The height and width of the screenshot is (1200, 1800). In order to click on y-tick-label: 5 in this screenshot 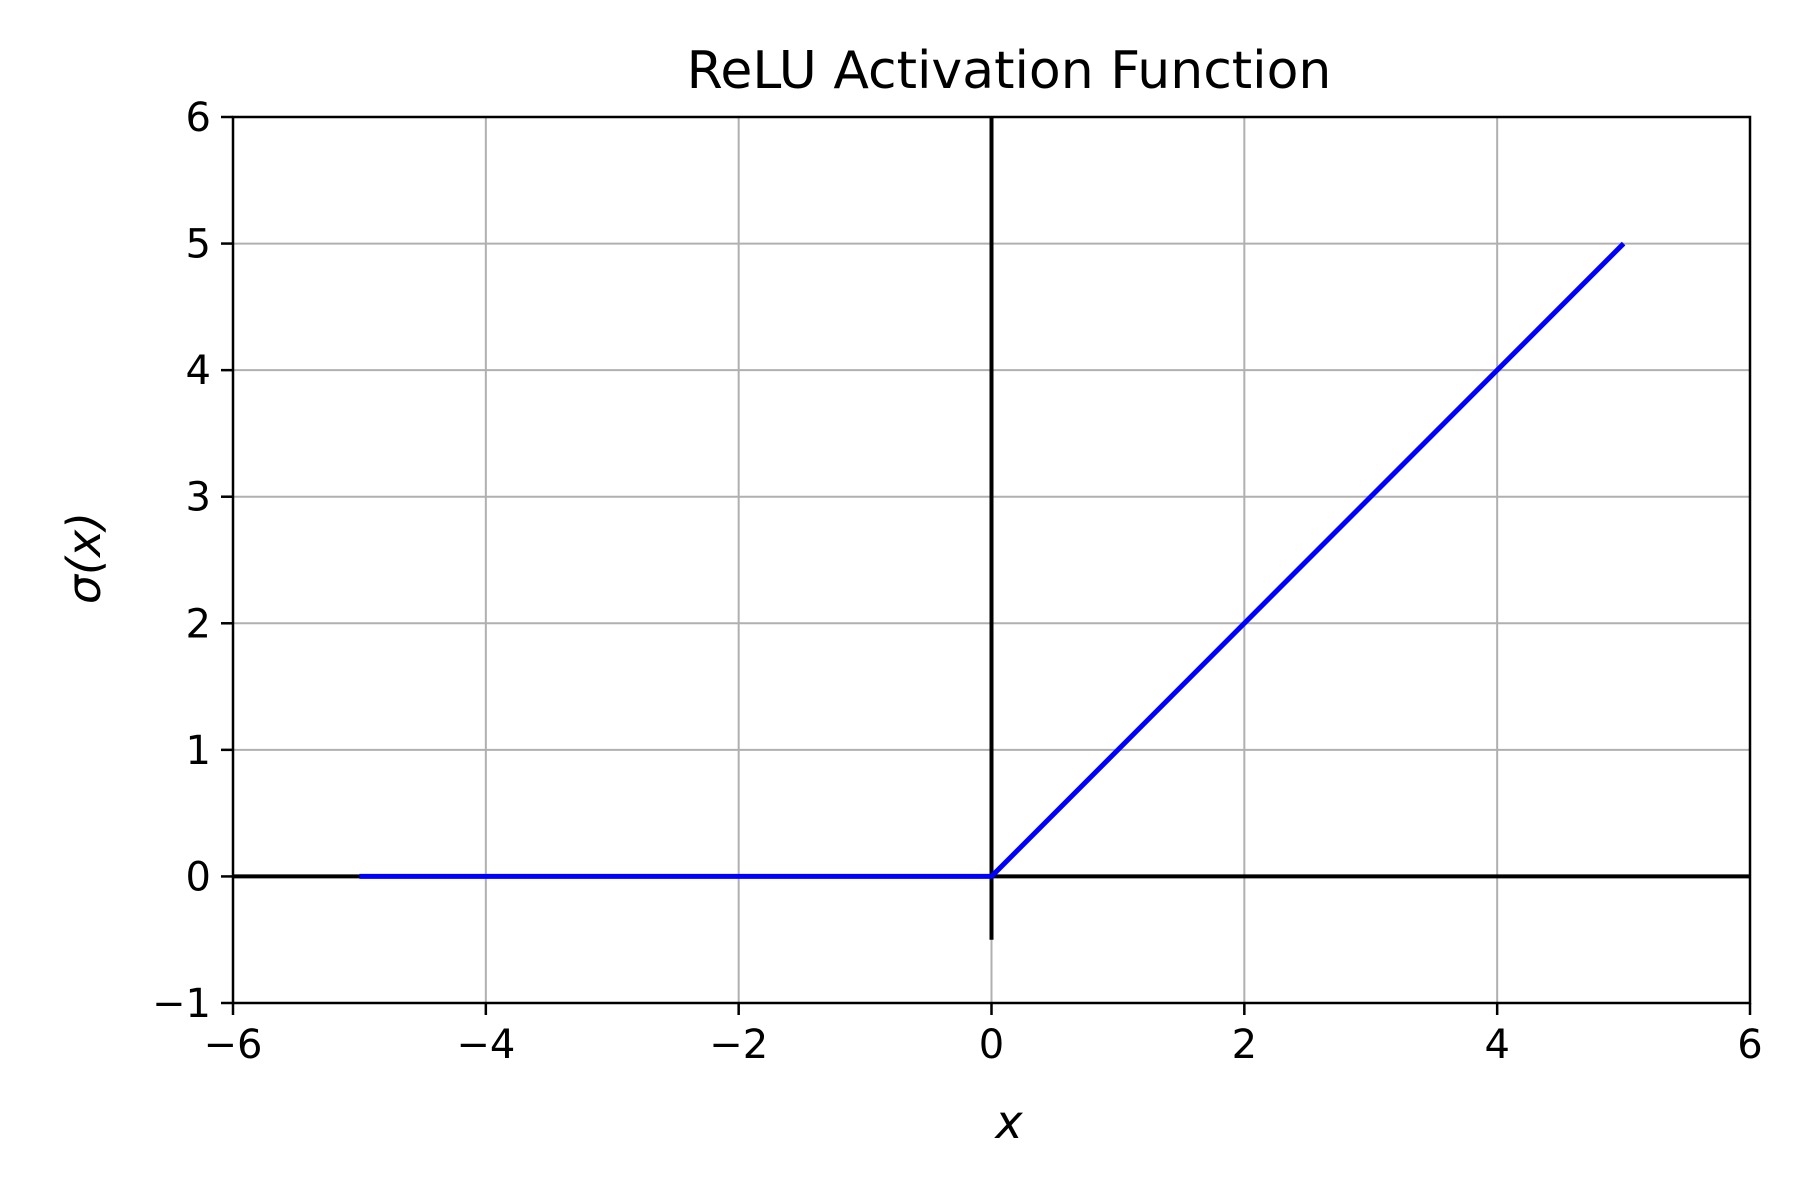, I will do `click(198, 245)`.